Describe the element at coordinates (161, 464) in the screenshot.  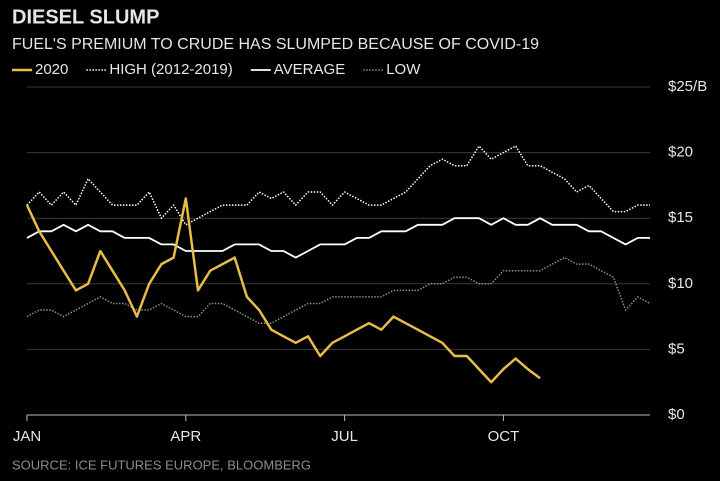
I see `source: SOURCE: ICE FUTURES EUROPE, BLOOMBERG` at that location.